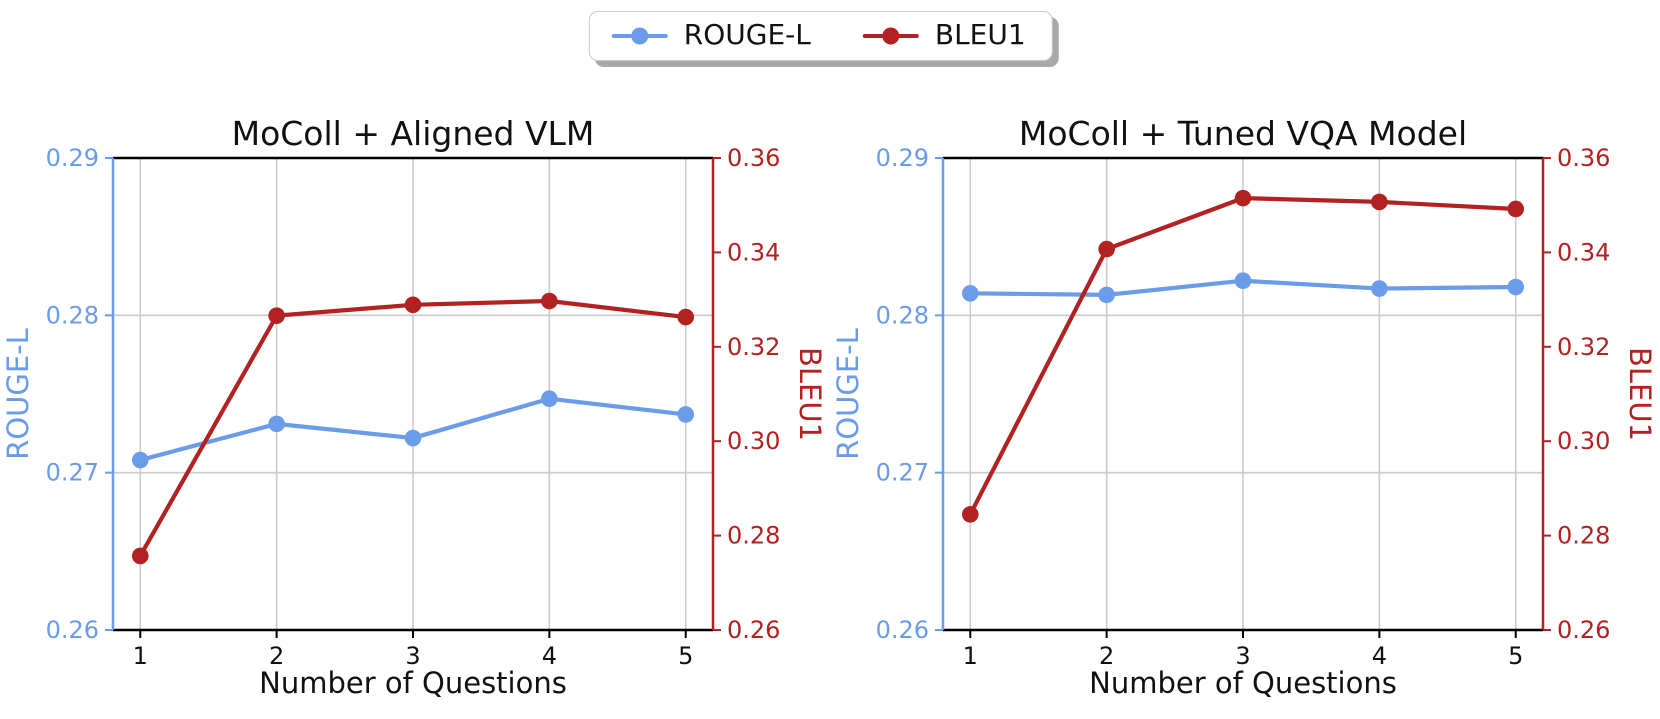 The width and height of the screenshot is (1660, 719). I want to click on bleu1-line-sample, so click(890, 36).